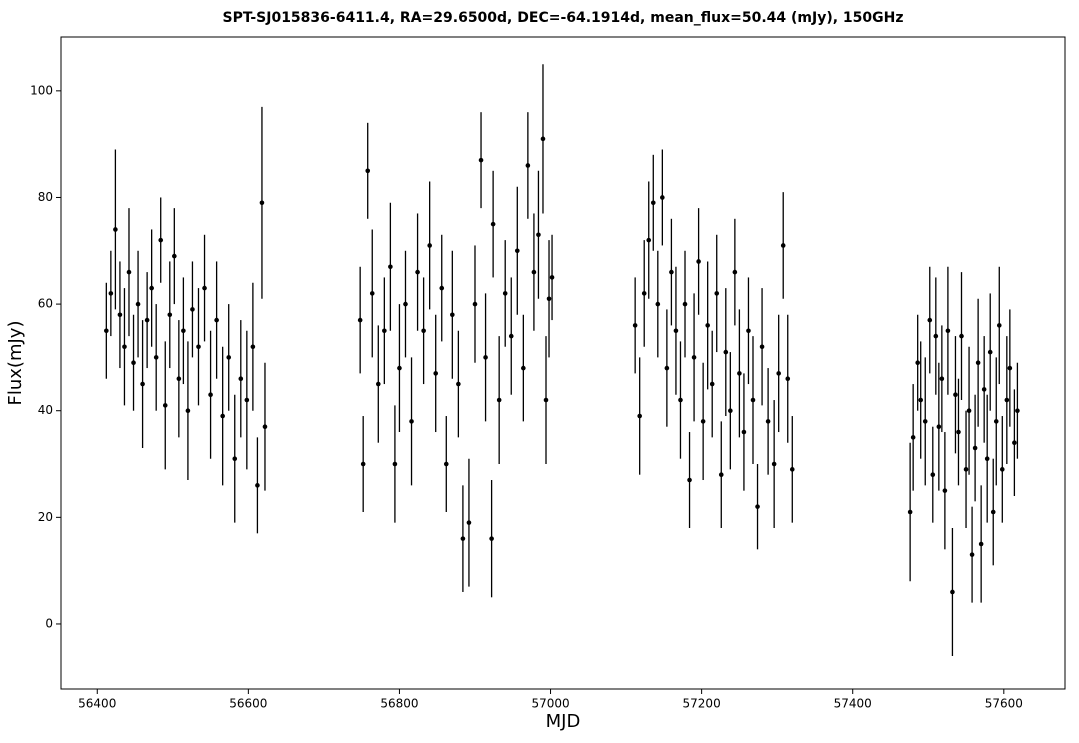 This screenshot has height=743, width=1079. What do you see at coordinates (702, 704) in the screenshot?
I see `x-tick-label: 57200` at bounding box center [702, 704].